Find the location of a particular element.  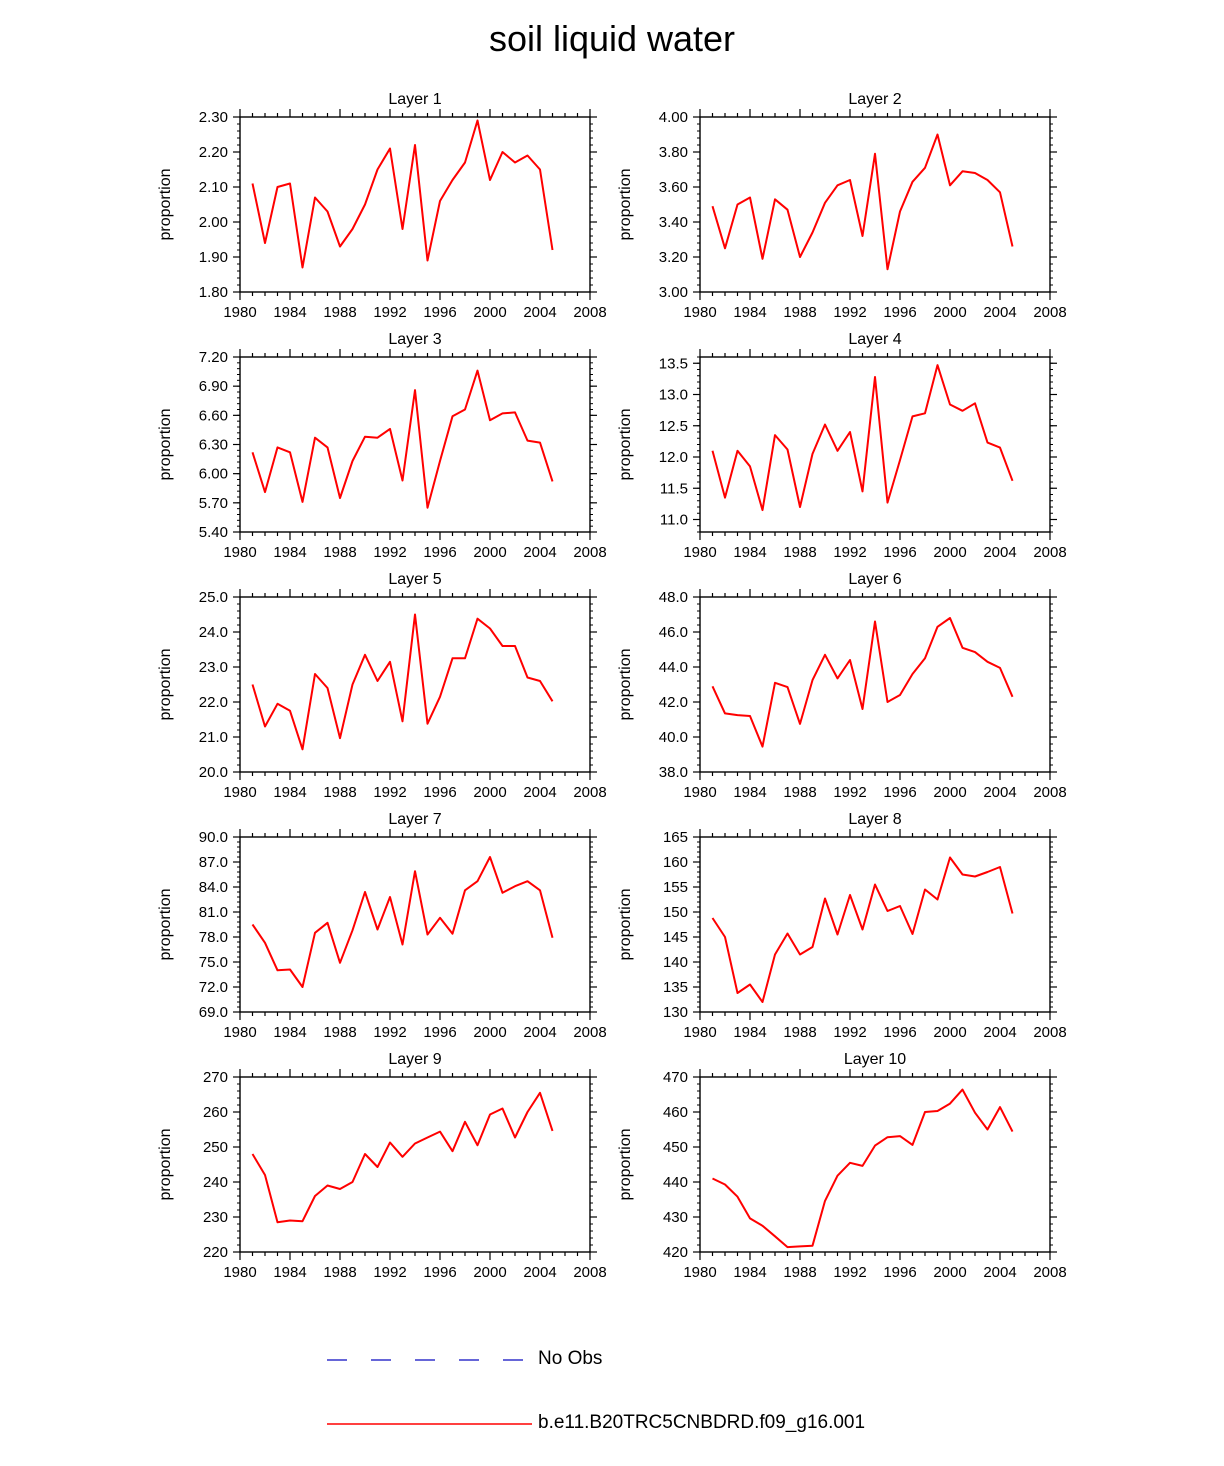

y-tick-label: 2.30 is located at coordinates (213, 117).